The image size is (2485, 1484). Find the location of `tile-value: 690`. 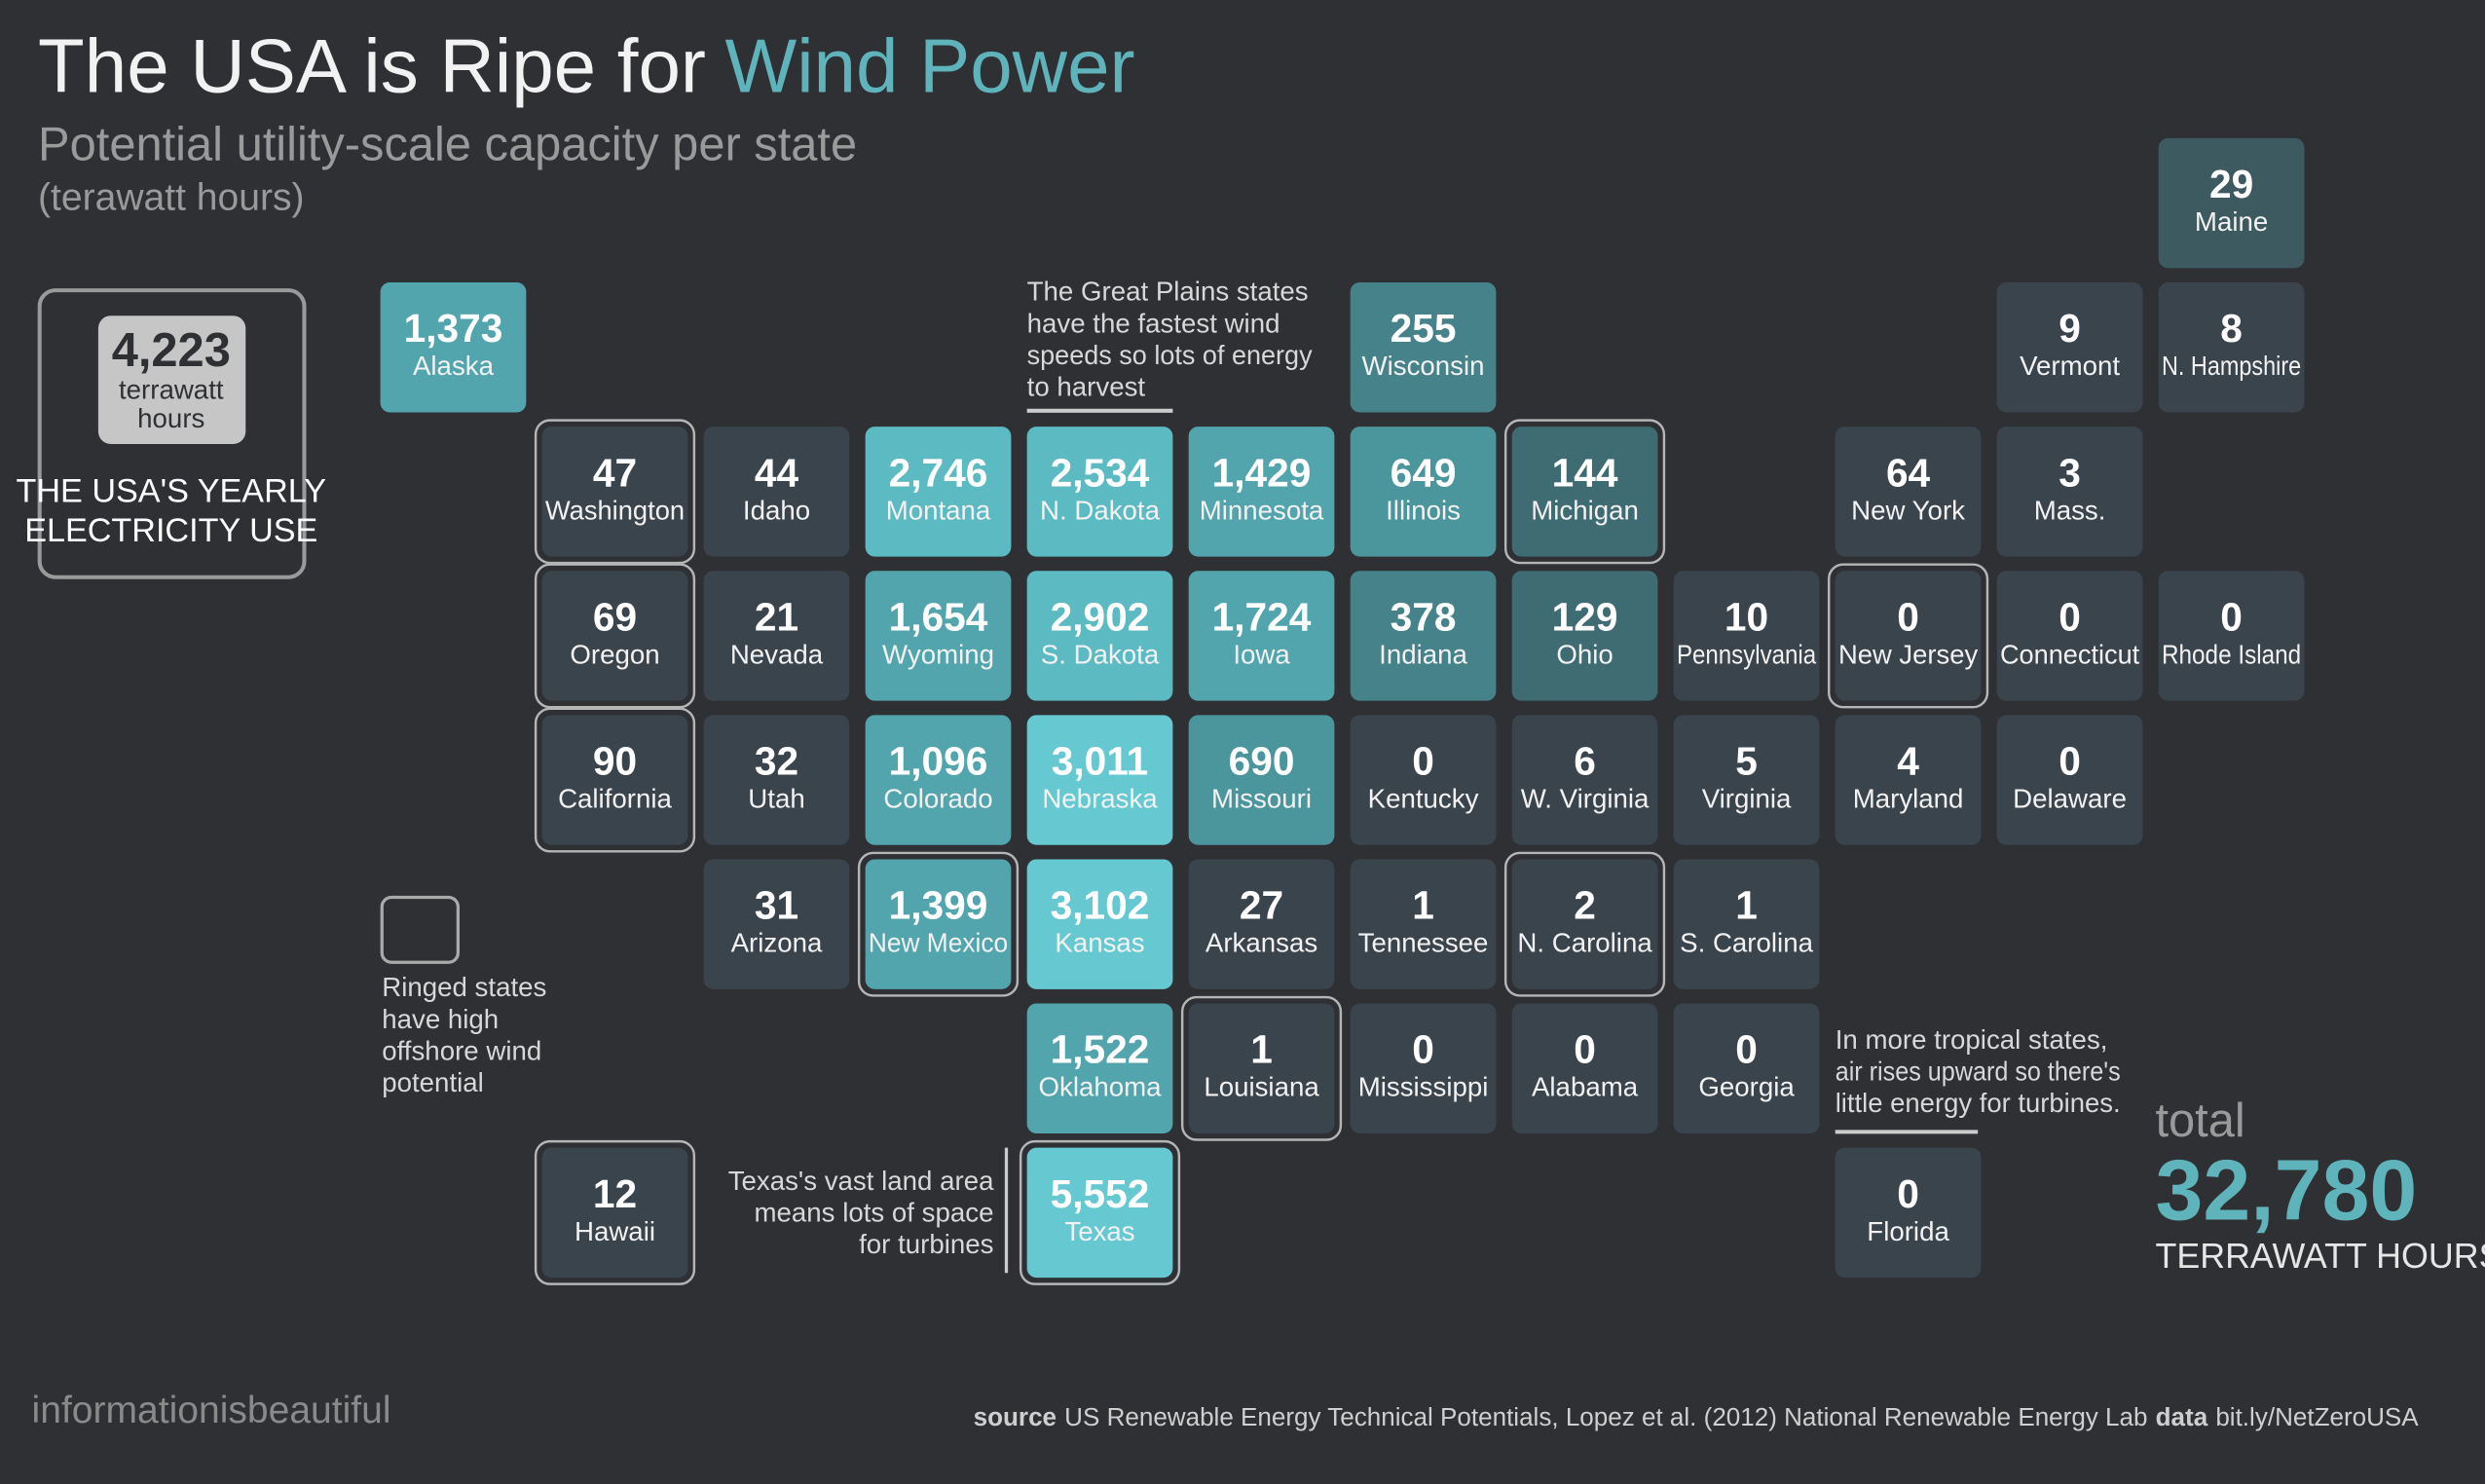

tile-value: 690 is located at coordinates (1262, 761).